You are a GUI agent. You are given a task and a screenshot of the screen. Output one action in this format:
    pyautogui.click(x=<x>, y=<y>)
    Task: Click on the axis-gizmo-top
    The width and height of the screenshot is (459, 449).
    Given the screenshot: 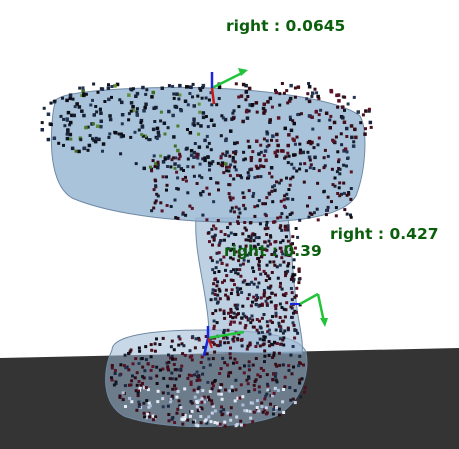 What is the action you would take?
    pyautogui.click(x=229, y=86)
    